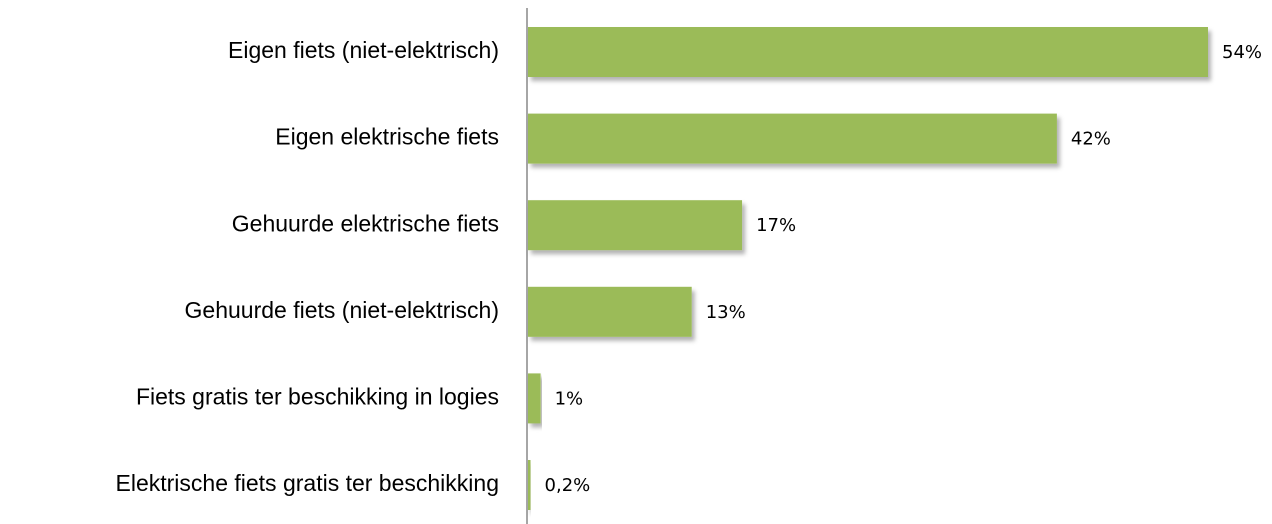 Image resolution: width=1272 pixels, height=524 pixels. What do you see at coordinates (363, 50) in the screenshot?
I see `category-label: Eigen fiets (niet-elektrisch)` at bounding box center [363, 50].